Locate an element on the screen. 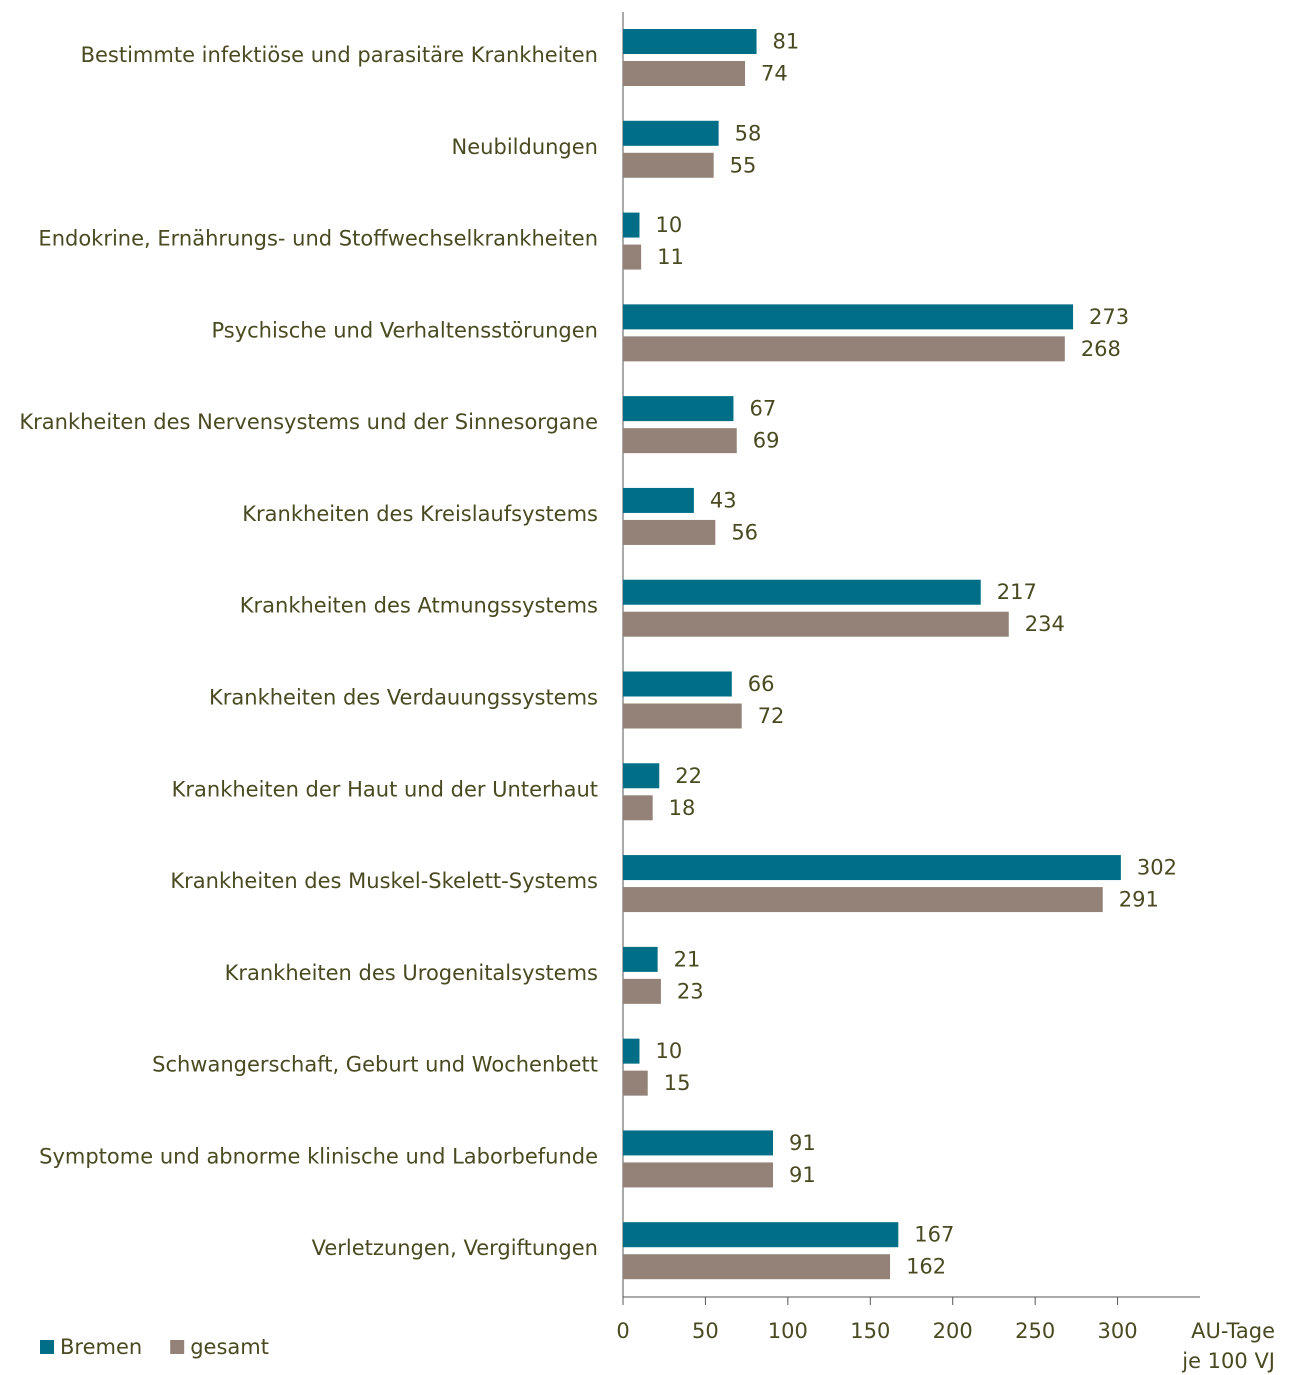 The height and width of the screenshot is (1375, 1289). category-label: Schwangerschaft, Geburt und Wochenbett is located at coordinates (375, 1065).